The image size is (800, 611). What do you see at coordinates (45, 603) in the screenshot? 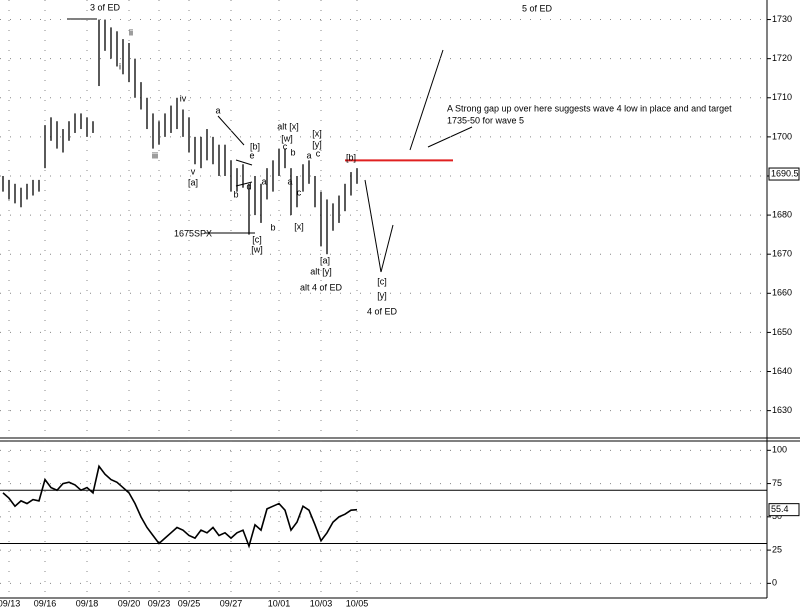
I see `x-tick-label: 09/16` at bounding box center [45, 603].